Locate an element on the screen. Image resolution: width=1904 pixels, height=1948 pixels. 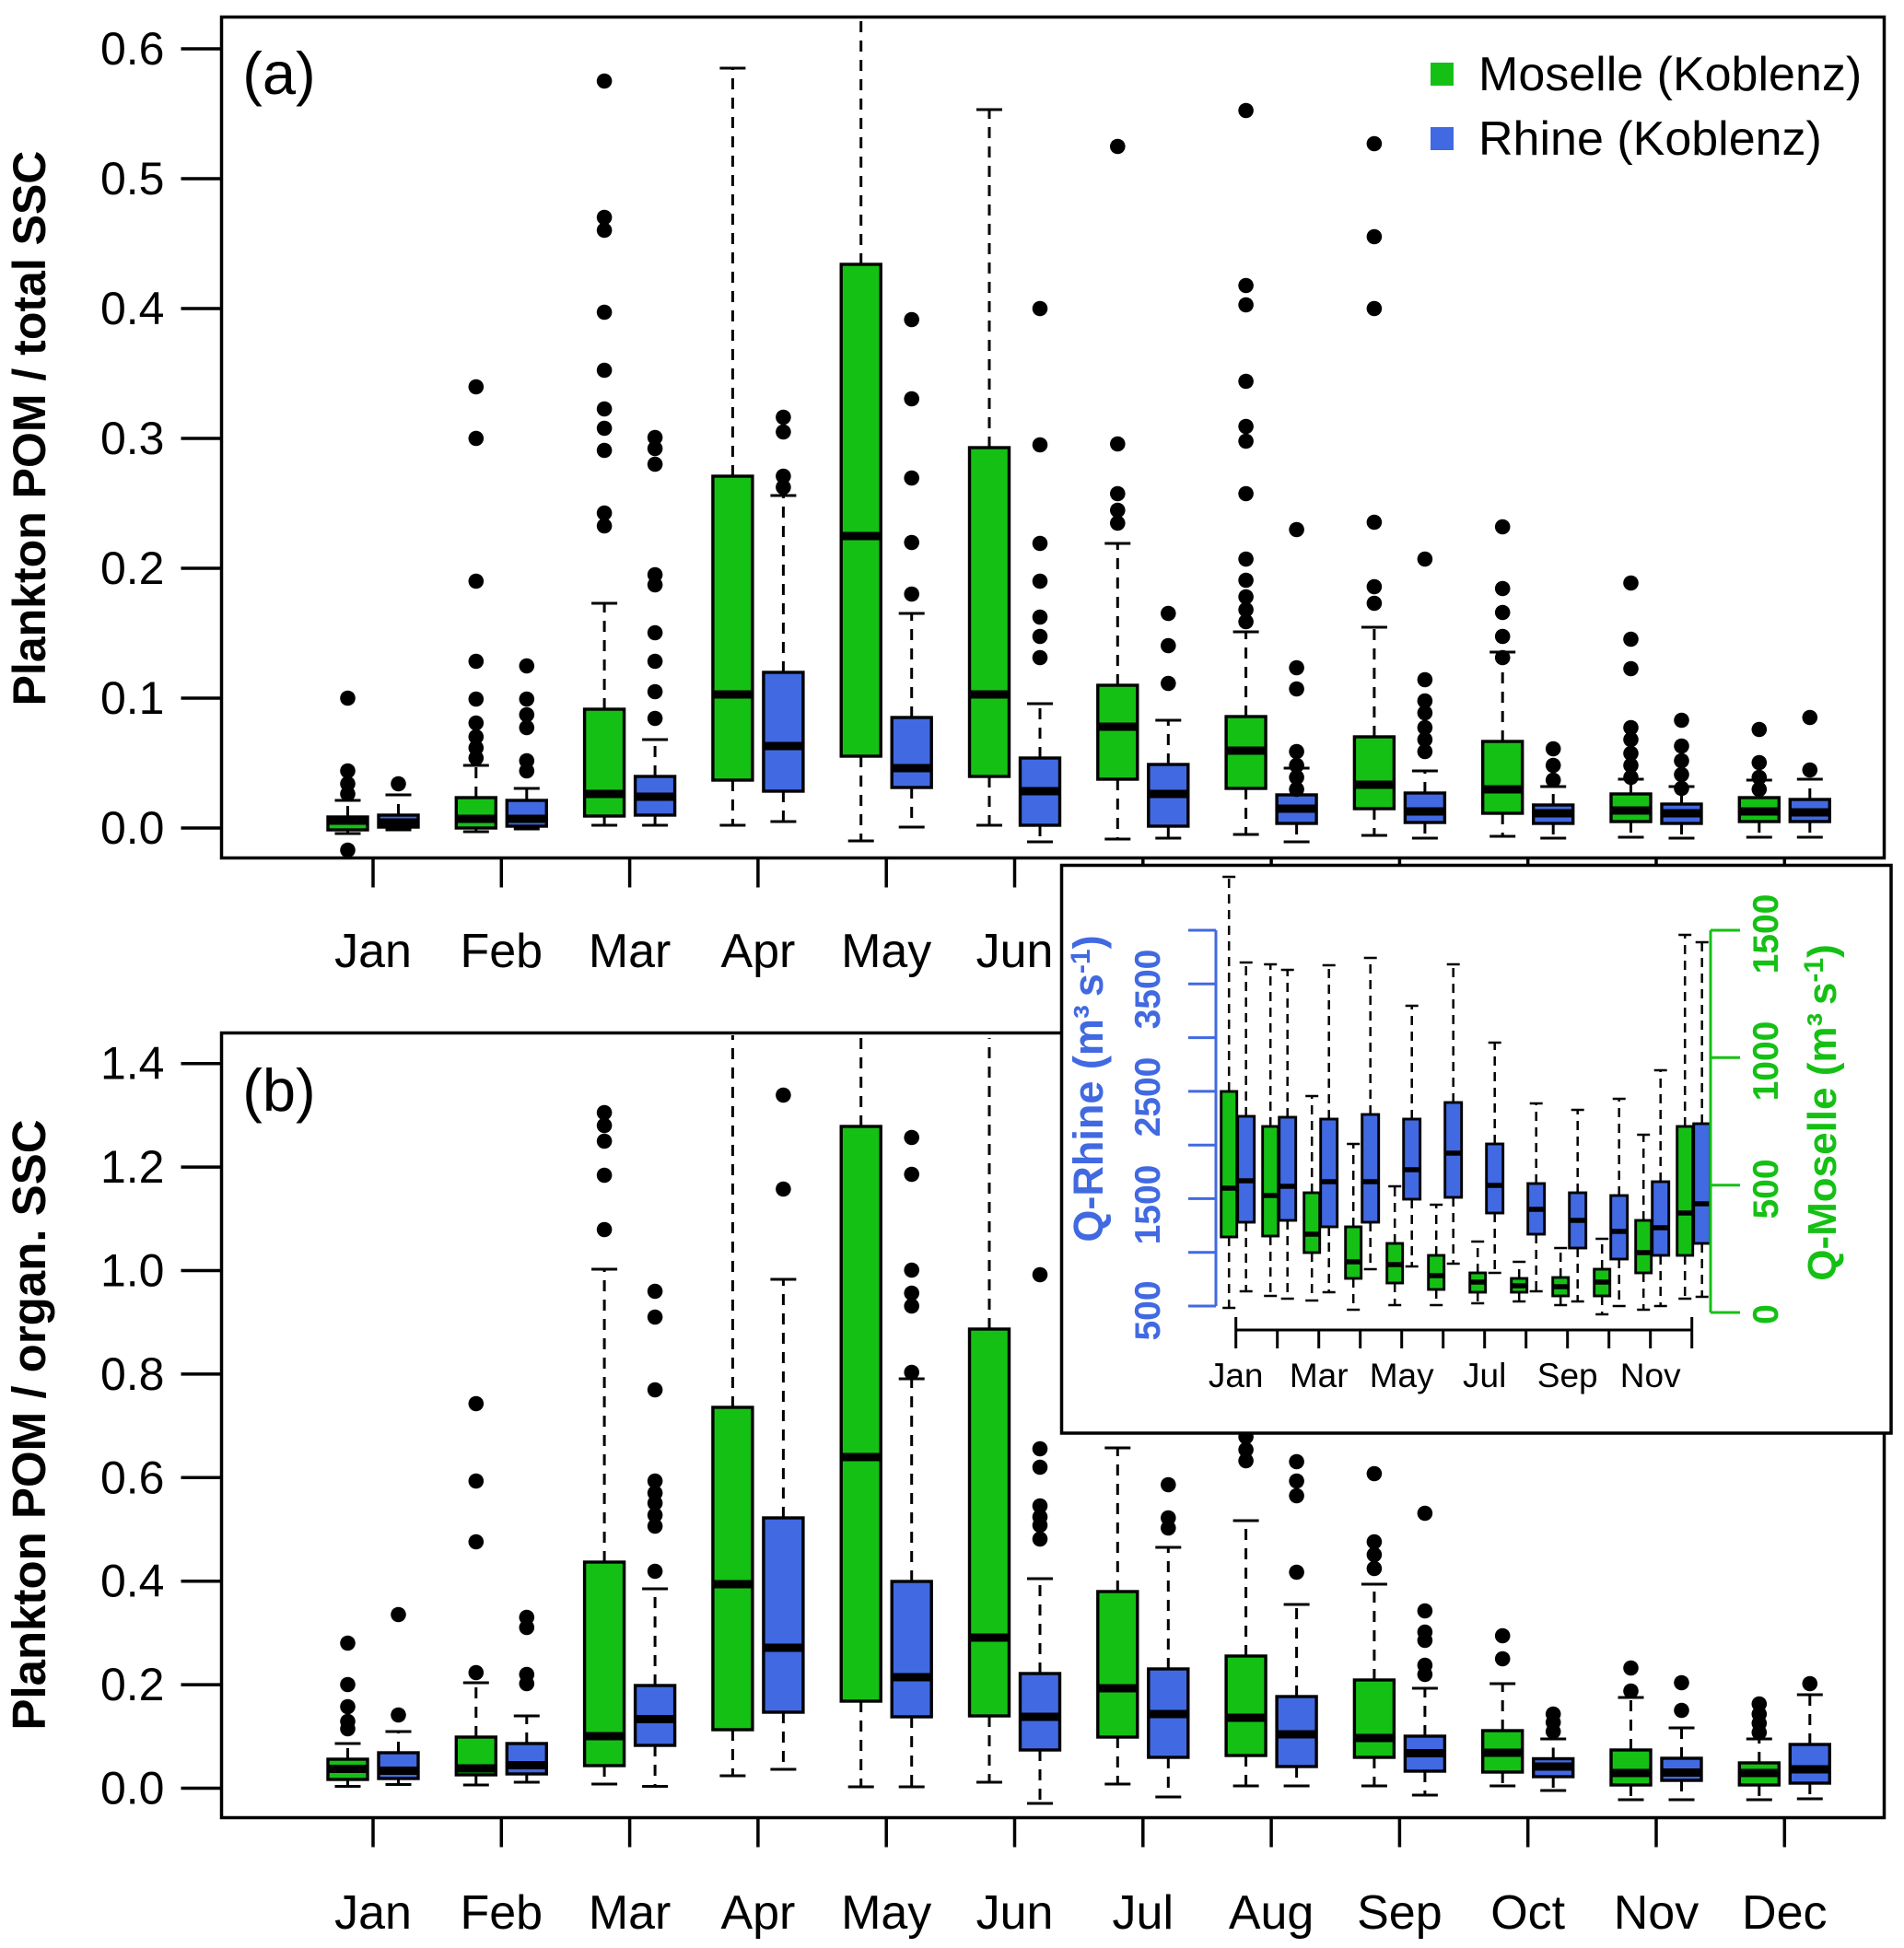
svg-text: 1.4 is located at coordinates (132, 1064).